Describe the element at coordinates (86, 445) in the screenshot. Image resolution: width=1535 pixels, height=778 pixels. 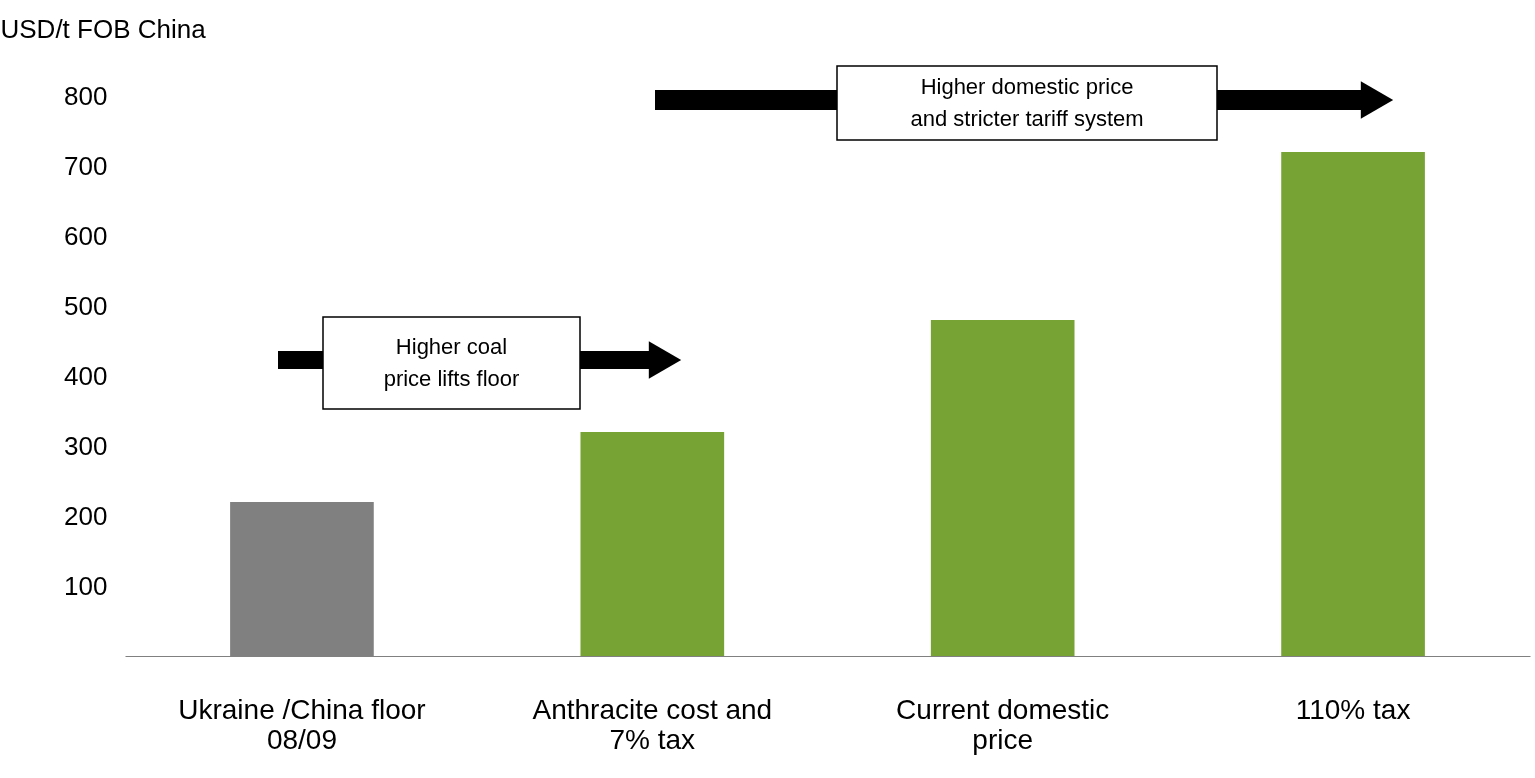
I see `y-tick-label: 300` at that location.